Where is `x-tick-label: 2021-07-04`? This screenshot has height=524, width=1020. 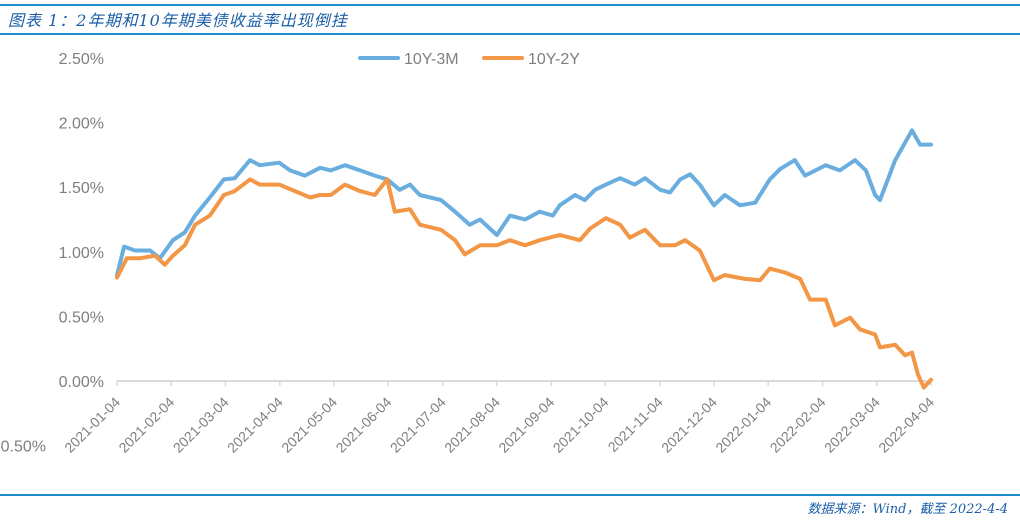 x-tick-label: 2021-07-04 is located at coordinates (418, 425).